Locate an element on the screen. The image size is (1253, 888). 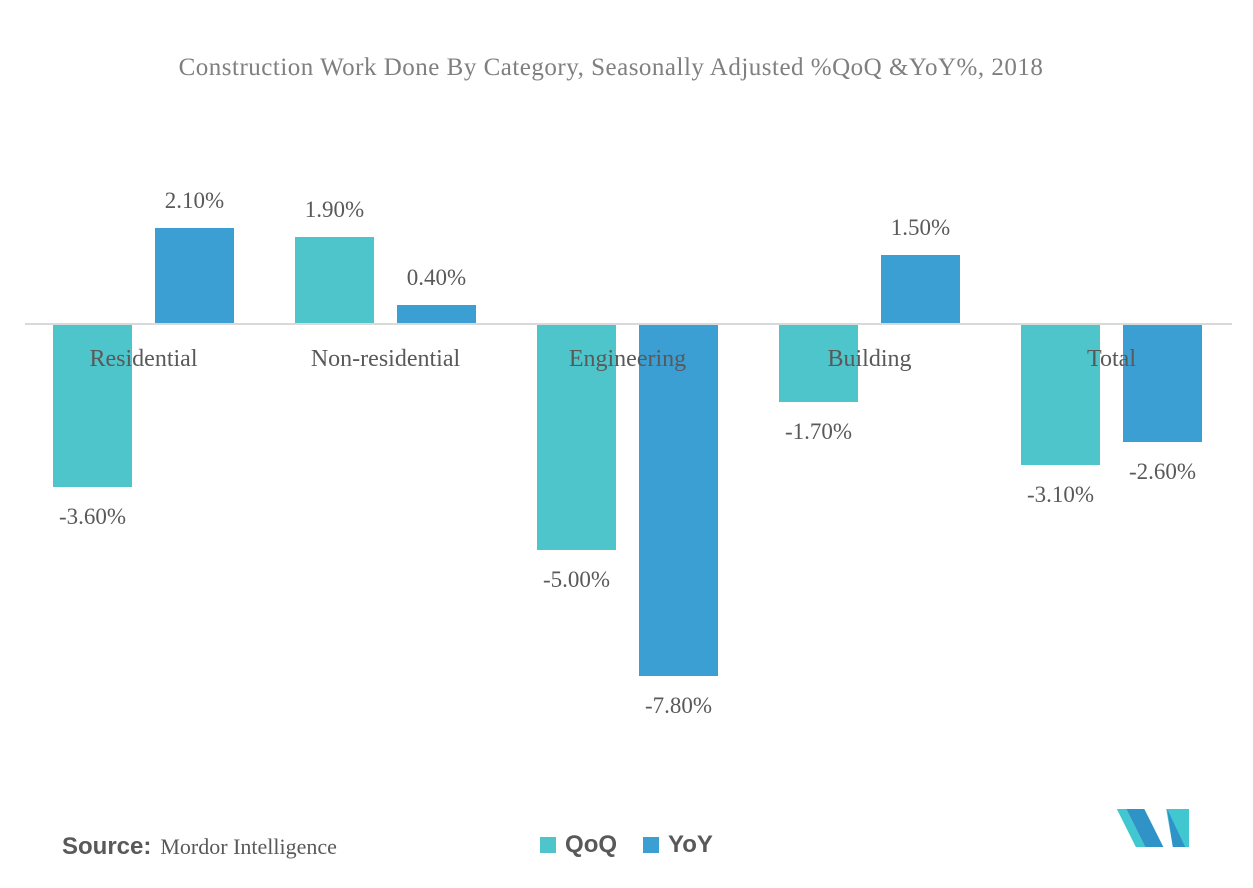
legend-swatch-yoy is located at coordinates (651, 845).